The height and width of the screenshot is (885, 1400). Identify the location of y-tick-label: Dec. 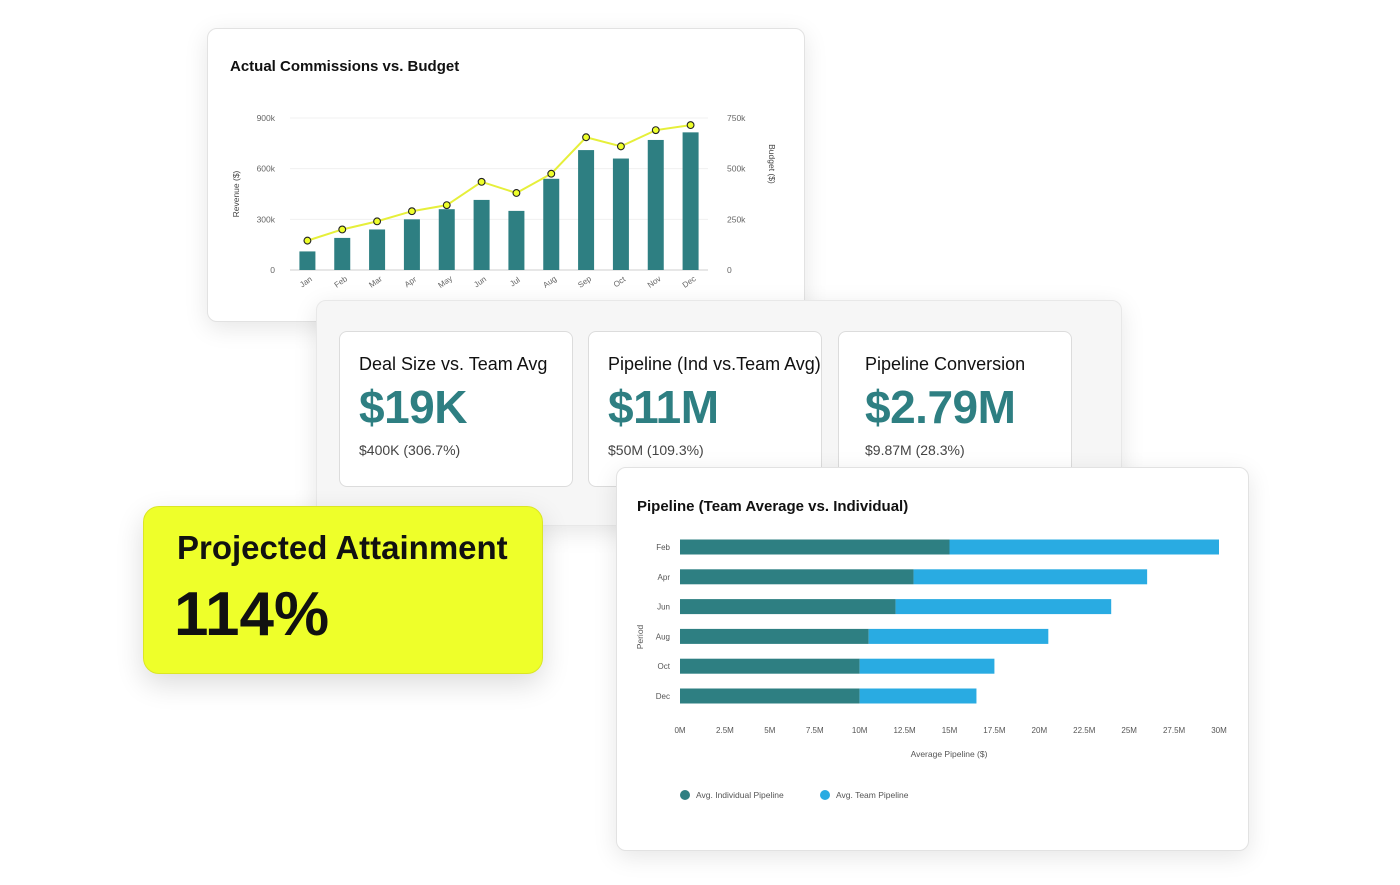
(663, 696).